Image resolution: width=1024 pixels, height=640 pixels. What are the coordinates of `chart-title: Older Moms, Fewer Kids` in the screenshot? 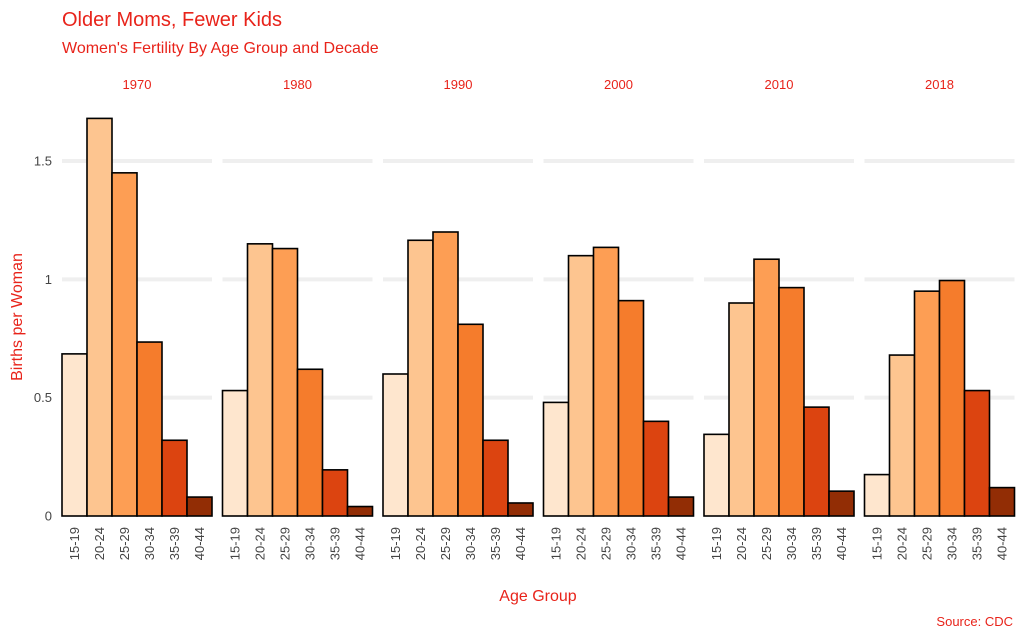 It's located at (172, 20).